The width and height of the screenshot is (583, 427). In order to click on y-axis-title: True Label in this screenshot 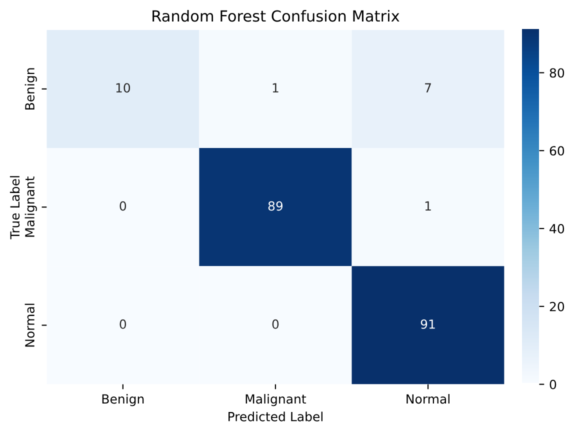, I will do `click(15, 208)`.